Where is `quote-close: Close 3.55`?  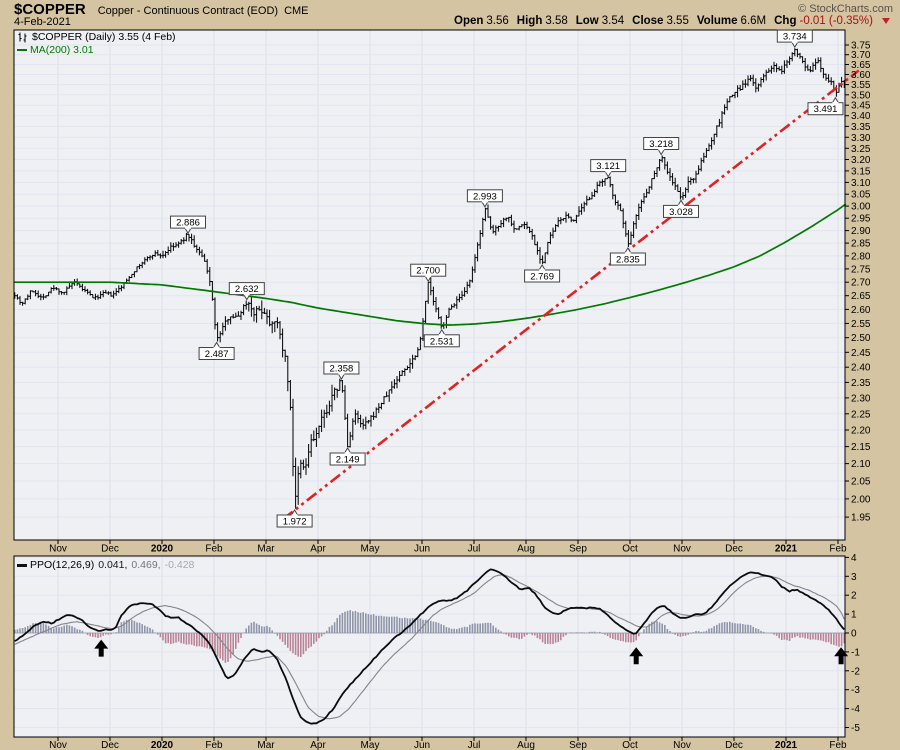 quote-close: Close 3.55 is located at coordinates (660, 21).